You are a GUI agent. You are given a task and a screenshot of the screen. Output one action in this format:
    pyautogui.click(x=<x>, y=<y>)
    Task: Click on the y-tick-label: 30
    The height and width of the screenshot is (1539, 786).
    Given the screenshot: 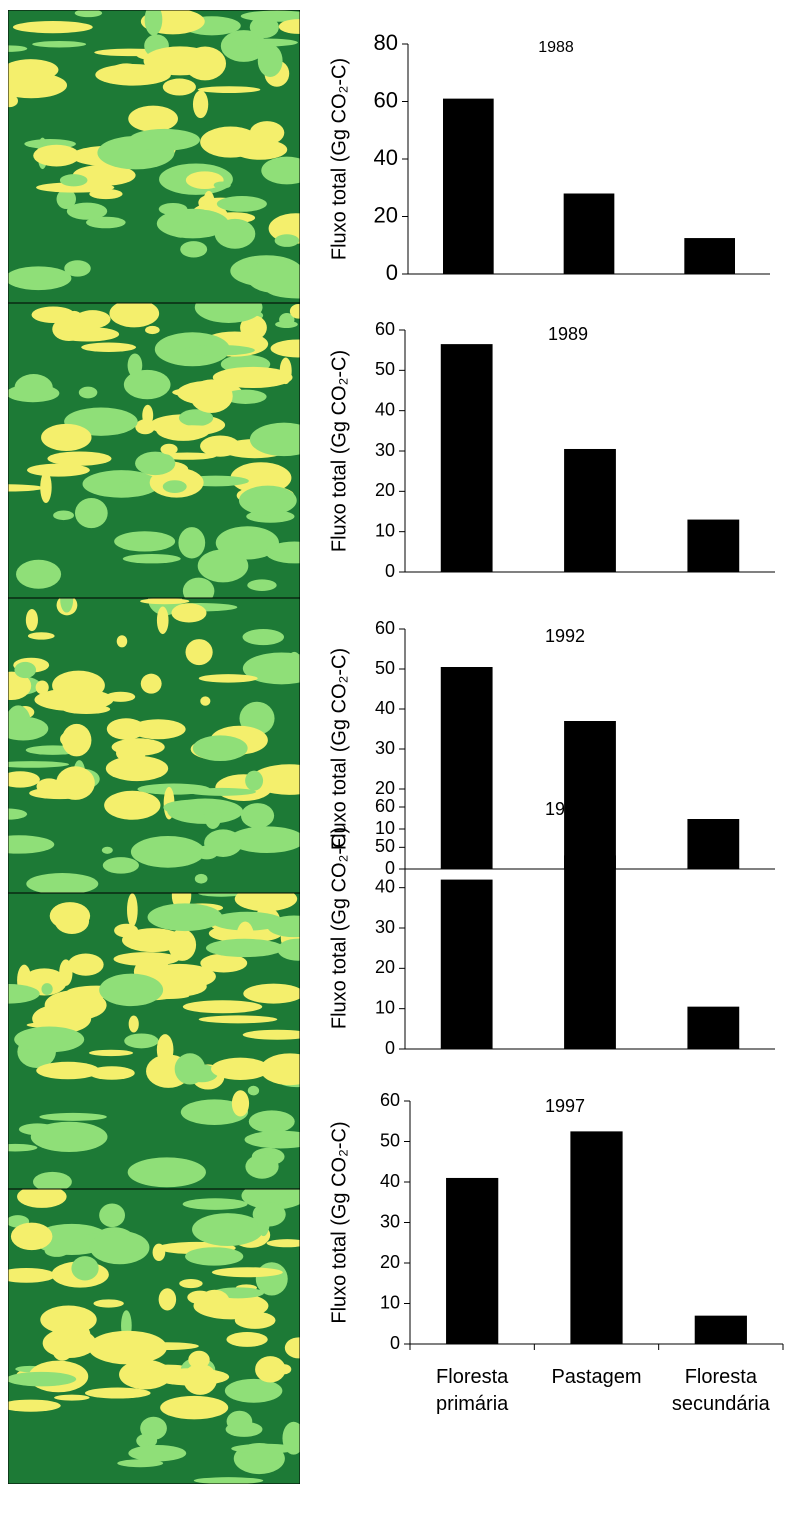 What is the action you would take?
    pyautogui.click(x=385, y=927)
    